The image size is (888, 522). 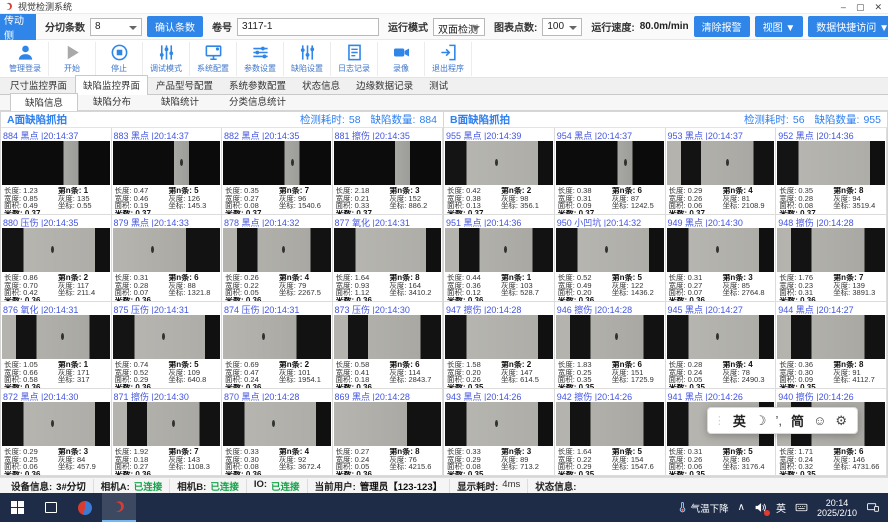 I want to click on length-value: 长度: 1.76, so click(x=796, y=278).